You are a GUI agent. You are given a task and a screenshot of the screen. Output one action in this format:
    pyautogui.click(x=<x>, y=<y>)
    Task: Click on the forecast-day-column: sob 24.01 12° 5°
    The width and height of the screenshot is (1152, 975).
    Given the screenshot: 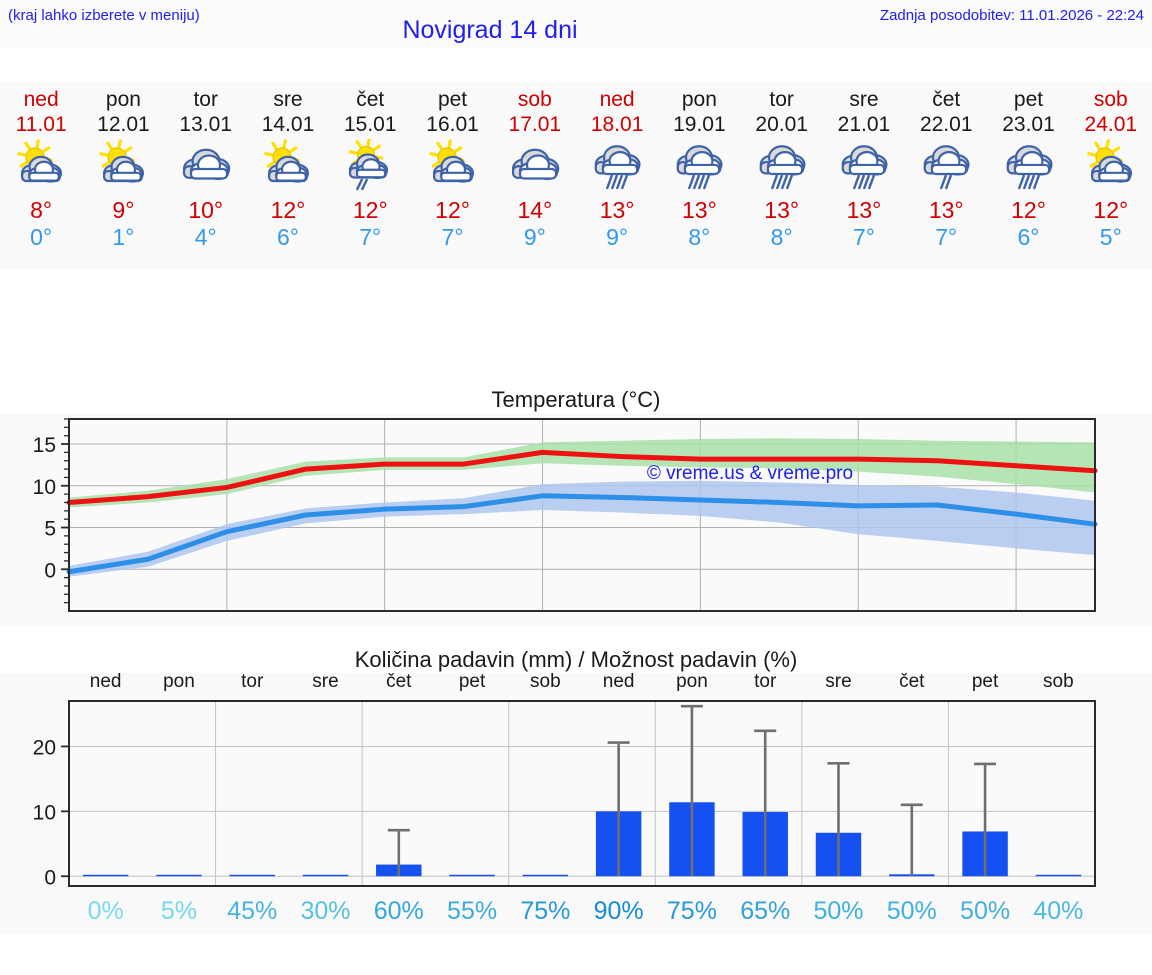 What is the action you would take?
    pyautogui.click(x=1111, y=175)
    